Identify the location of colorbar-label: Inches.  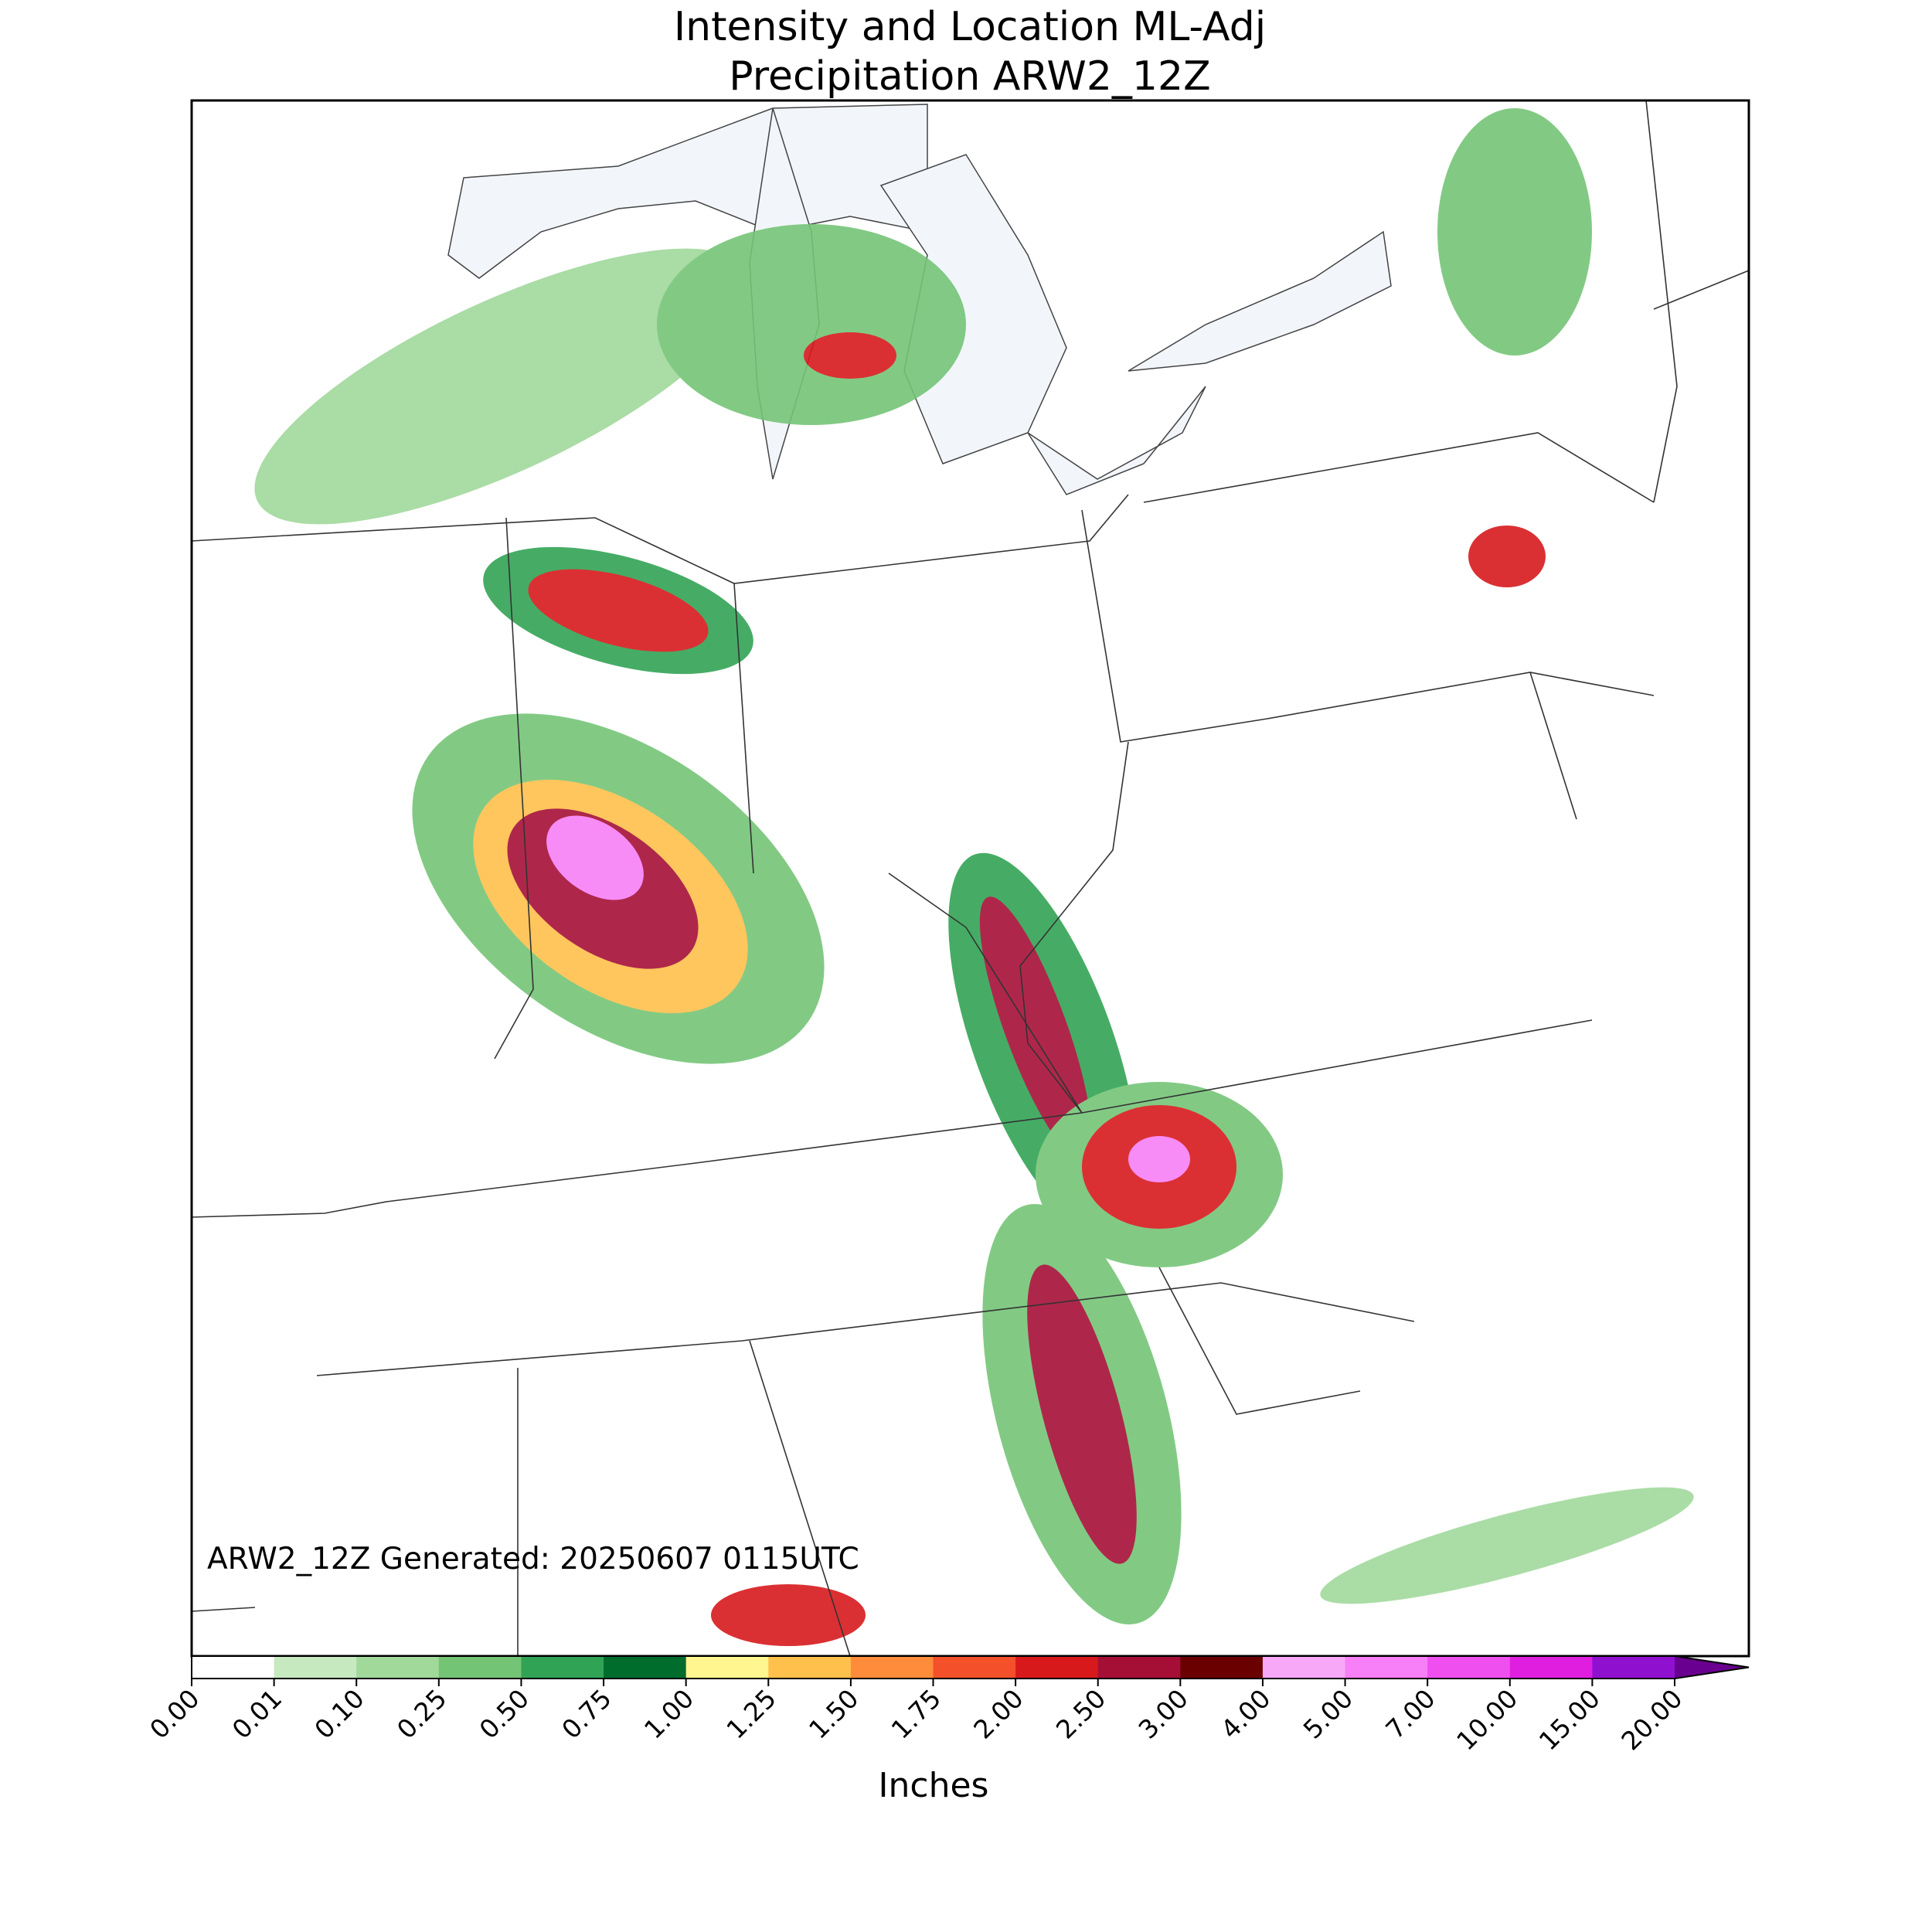
(934, 1785).